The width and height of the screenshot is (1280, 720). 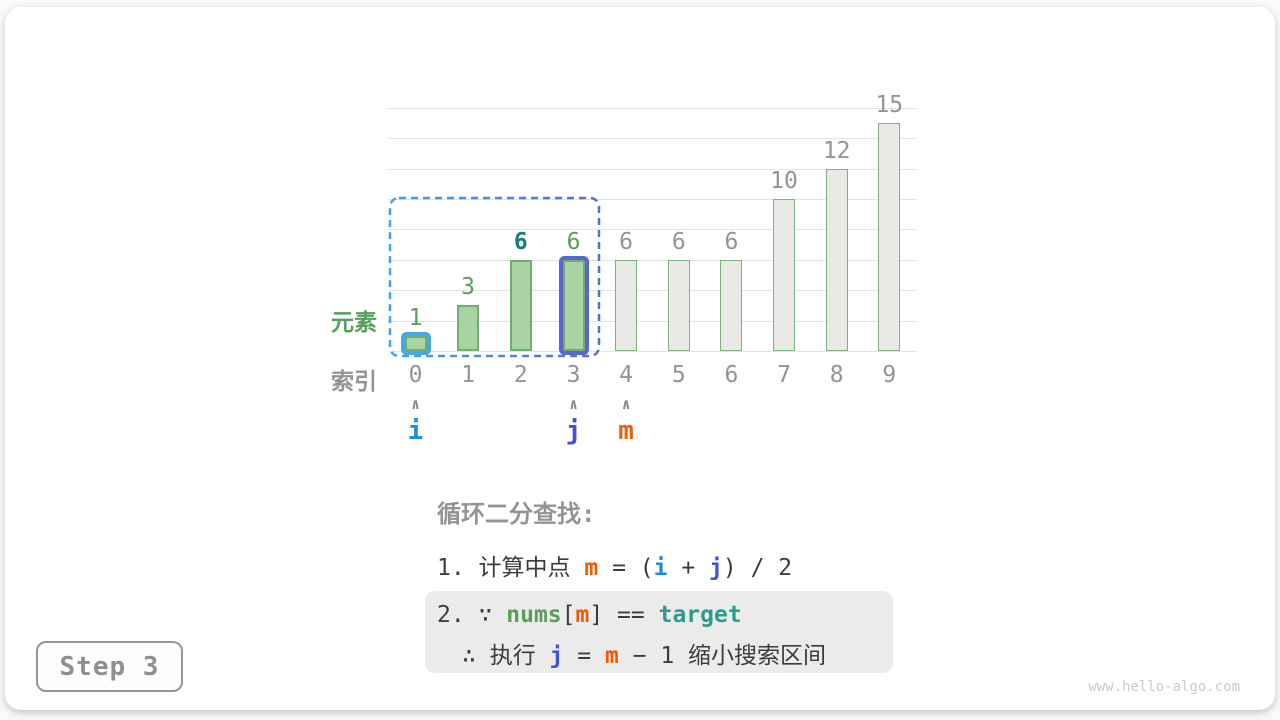 What do you see at coordinates (757, 568) in the screenshot?
I see `text-segment: ) / 2` at bounding box center [757, 568].